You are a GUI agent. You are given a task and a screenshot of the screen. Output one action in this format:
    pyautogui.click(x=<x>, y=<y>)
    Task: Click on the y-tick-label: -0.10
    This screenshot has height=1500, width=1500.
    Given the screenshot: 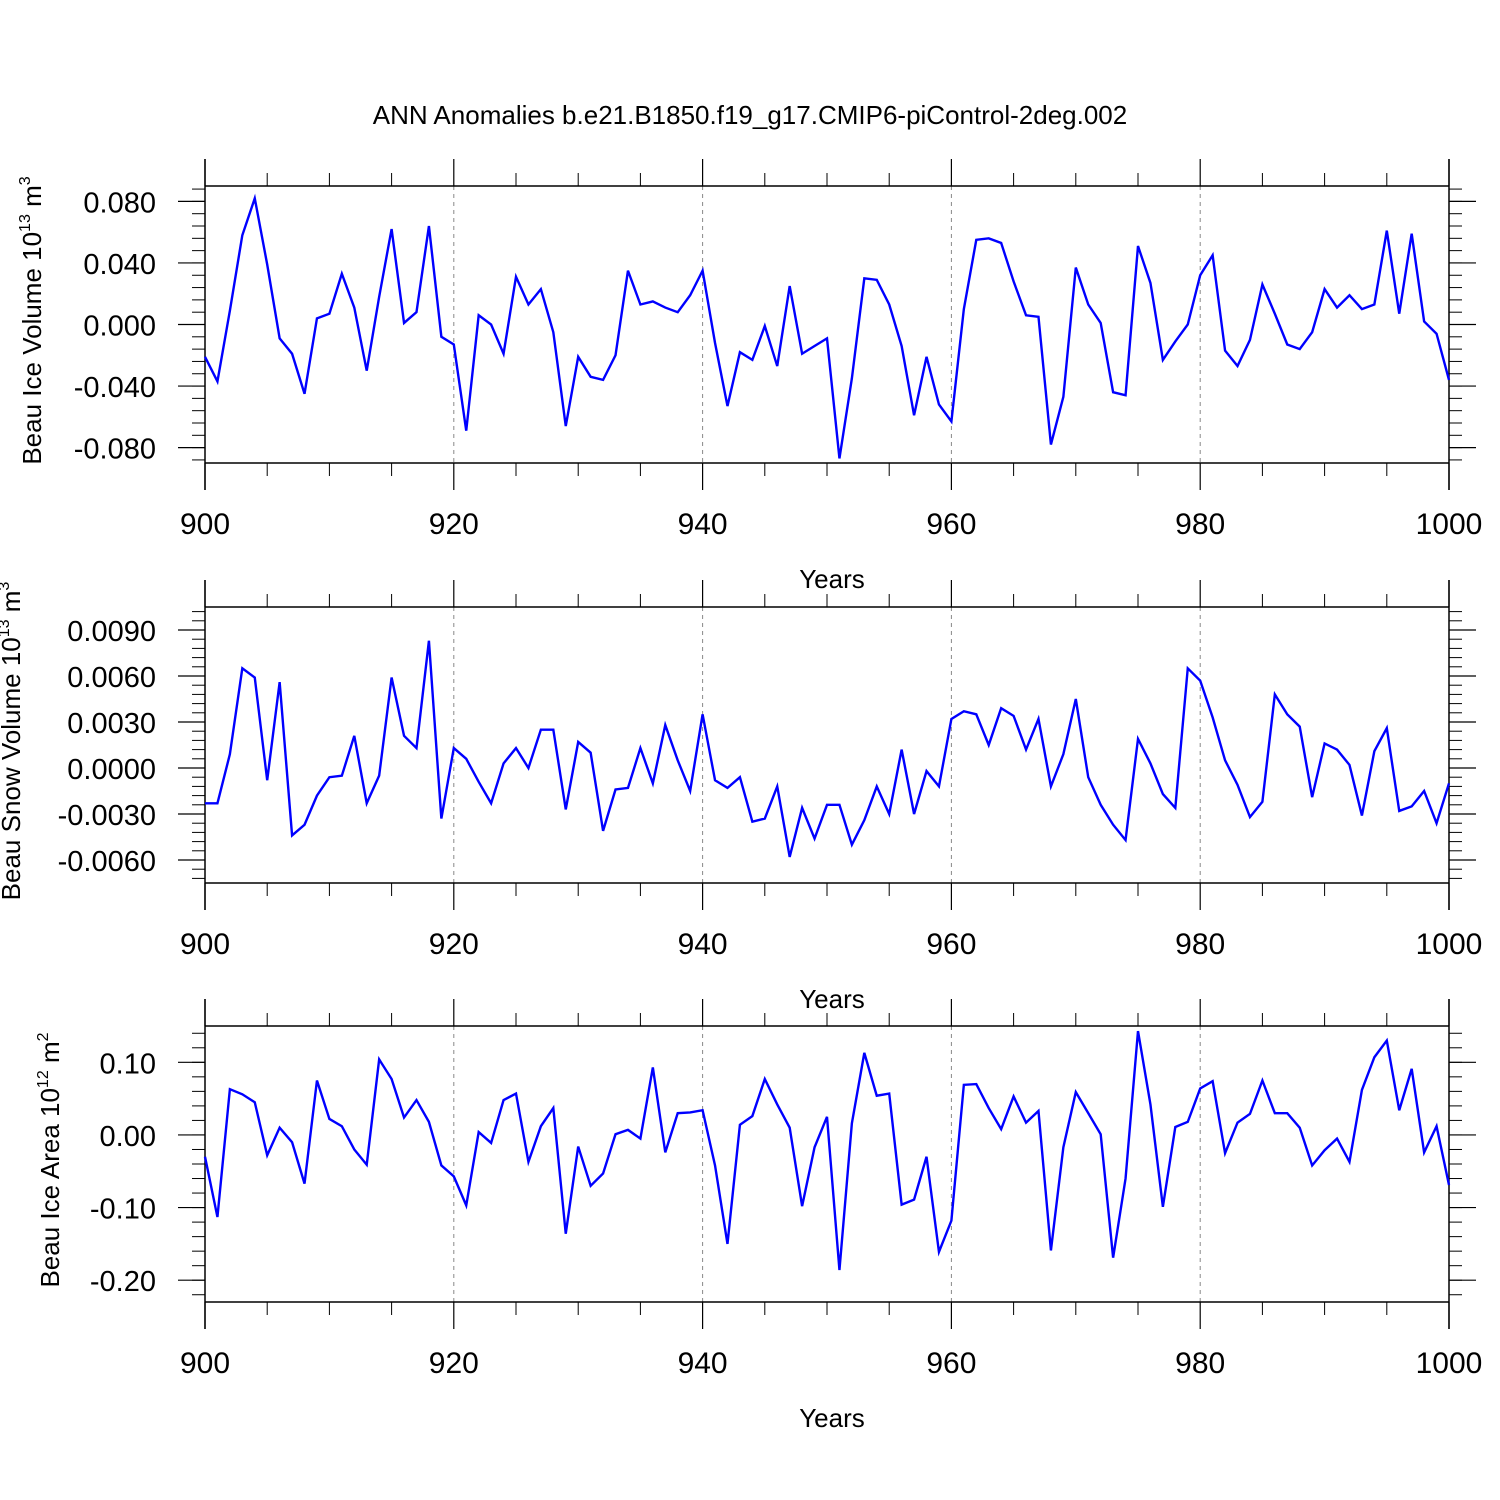 What is the action you would take?
    pyautogui.click(x=123, y=1210)
    